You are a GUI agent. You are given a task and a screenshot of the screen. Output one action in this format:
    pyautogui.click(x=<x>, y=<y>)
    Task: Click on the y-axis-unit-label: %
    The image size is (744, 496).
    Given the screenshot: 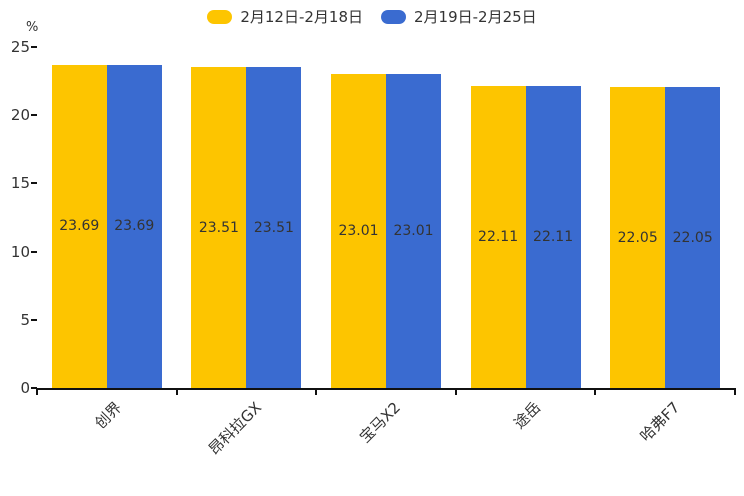 What is the action you would take?
    pyautogui.click(x=32, y=27)
    